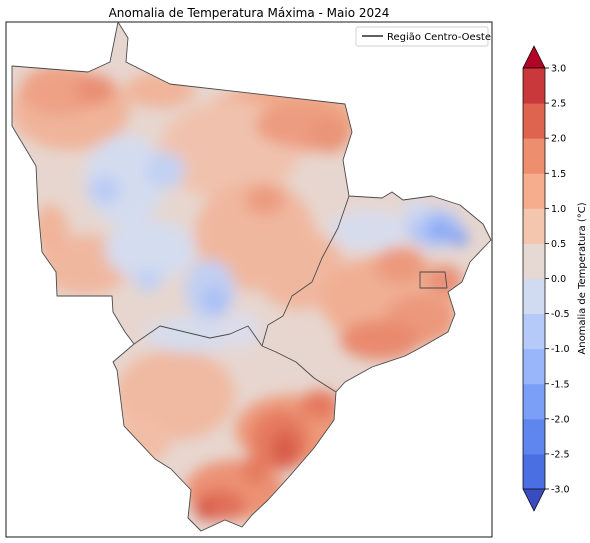 Image resolution: width=590 pixels, height=543 pixels. Describe the element at coordinates (558, 104) in the screenshot. I see `colorbar-tick-label: 2.5` at that location.